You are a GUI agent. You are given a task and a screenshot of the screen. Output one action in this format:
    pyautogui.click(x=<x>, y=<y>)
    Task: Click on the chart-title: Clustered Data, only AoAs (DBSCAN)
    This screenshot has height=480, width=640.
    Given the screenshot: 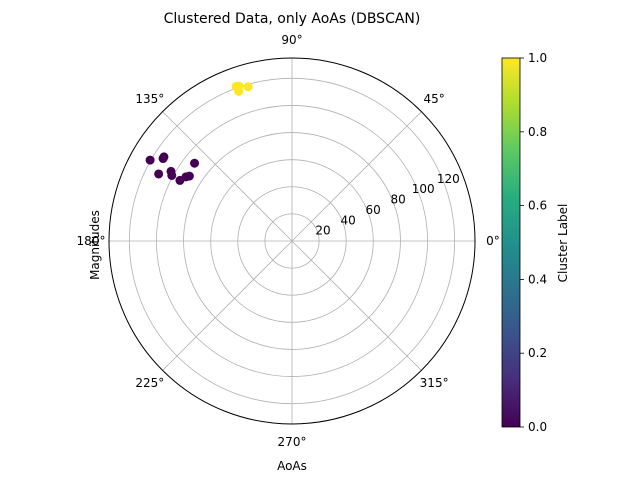 What is the action you would take?
    pyautogui.click(x=292, y=19)
    